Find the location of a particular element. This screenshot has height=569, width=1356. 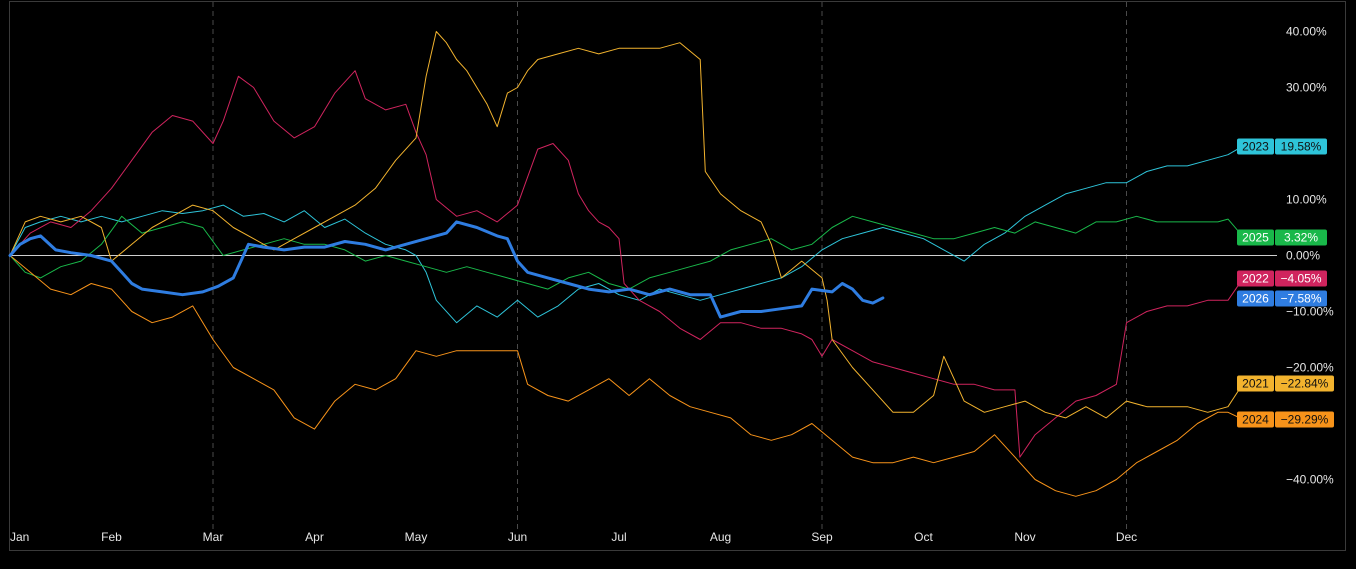

x-tick-label: Dec is located at coordinates (1126, 537).